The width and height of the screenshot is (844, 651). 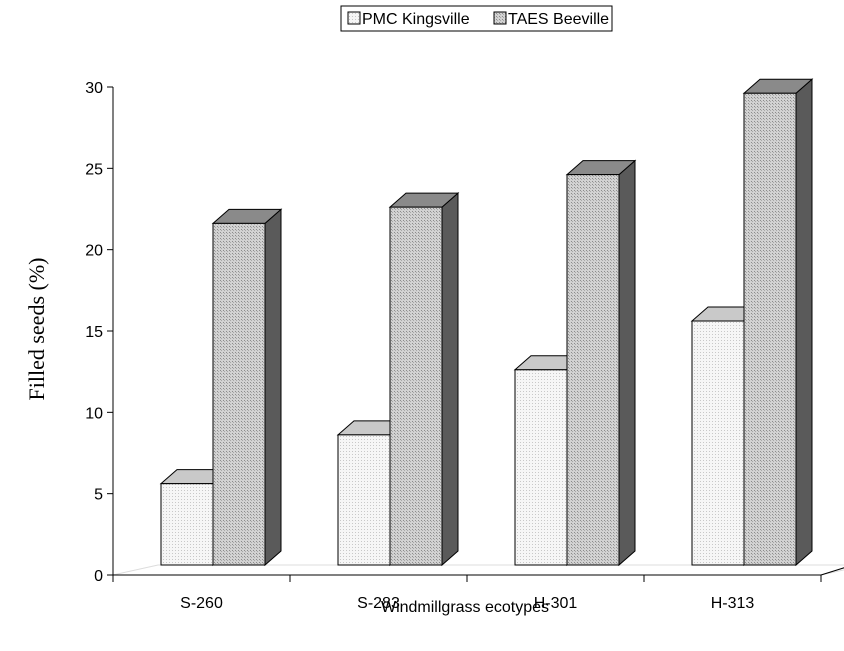 I want to click on x-category-label: S-260, so click(x=201, y=603).